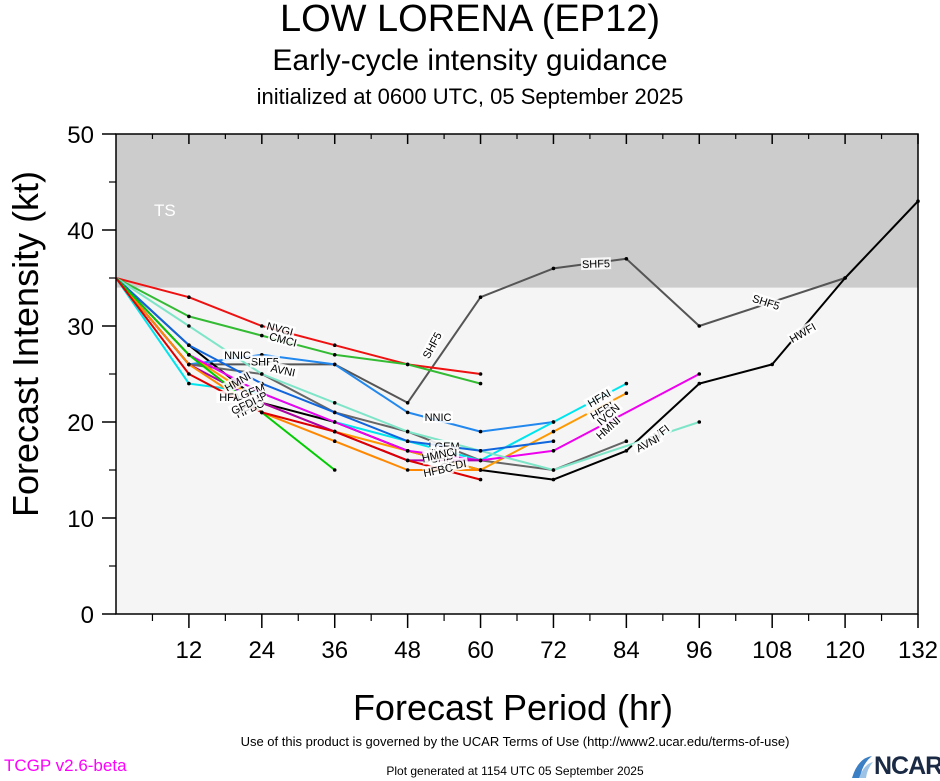 This screenshot has width=940, height=781. Describe the element at coordinates (480, 650) in the screenshot. I see `x-tick-label: 60` at that location.